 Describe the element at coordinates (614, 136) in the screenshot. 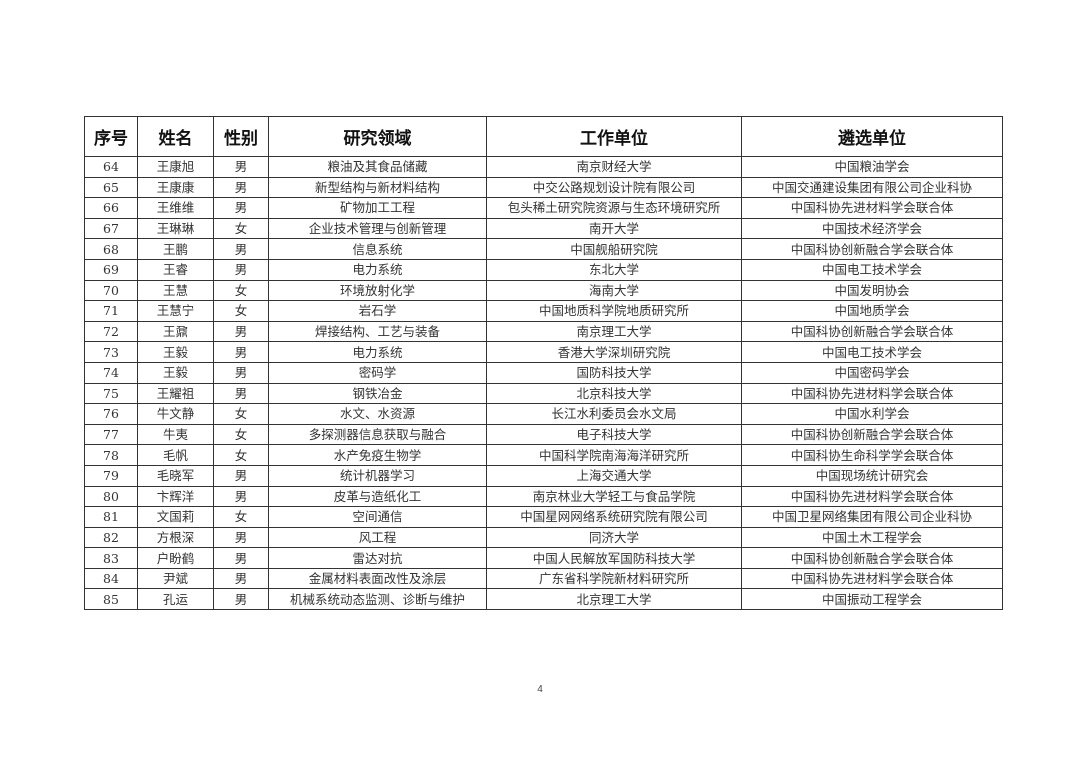

I see `header-work-unit: 工作单位` at that location.